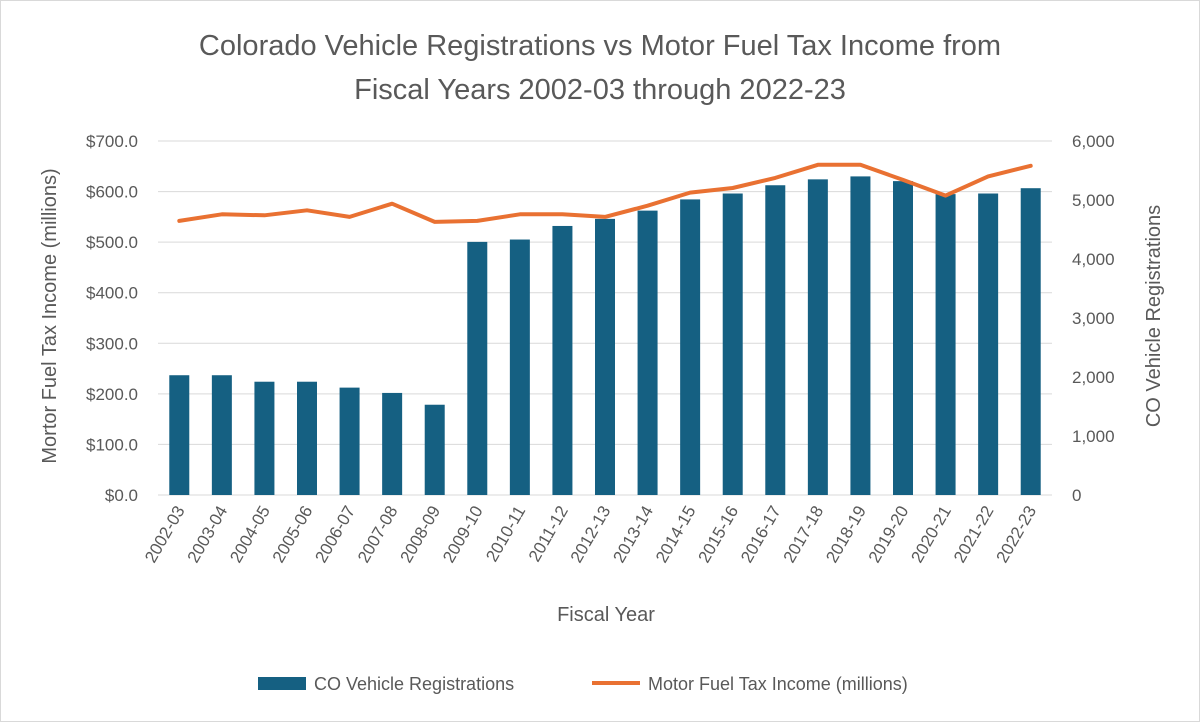 This screenshot has height=722, width=1200. Describe the element at coordinates (505, 534) in the screenshot. I see `x-tick-label: 2010-11` at that location.